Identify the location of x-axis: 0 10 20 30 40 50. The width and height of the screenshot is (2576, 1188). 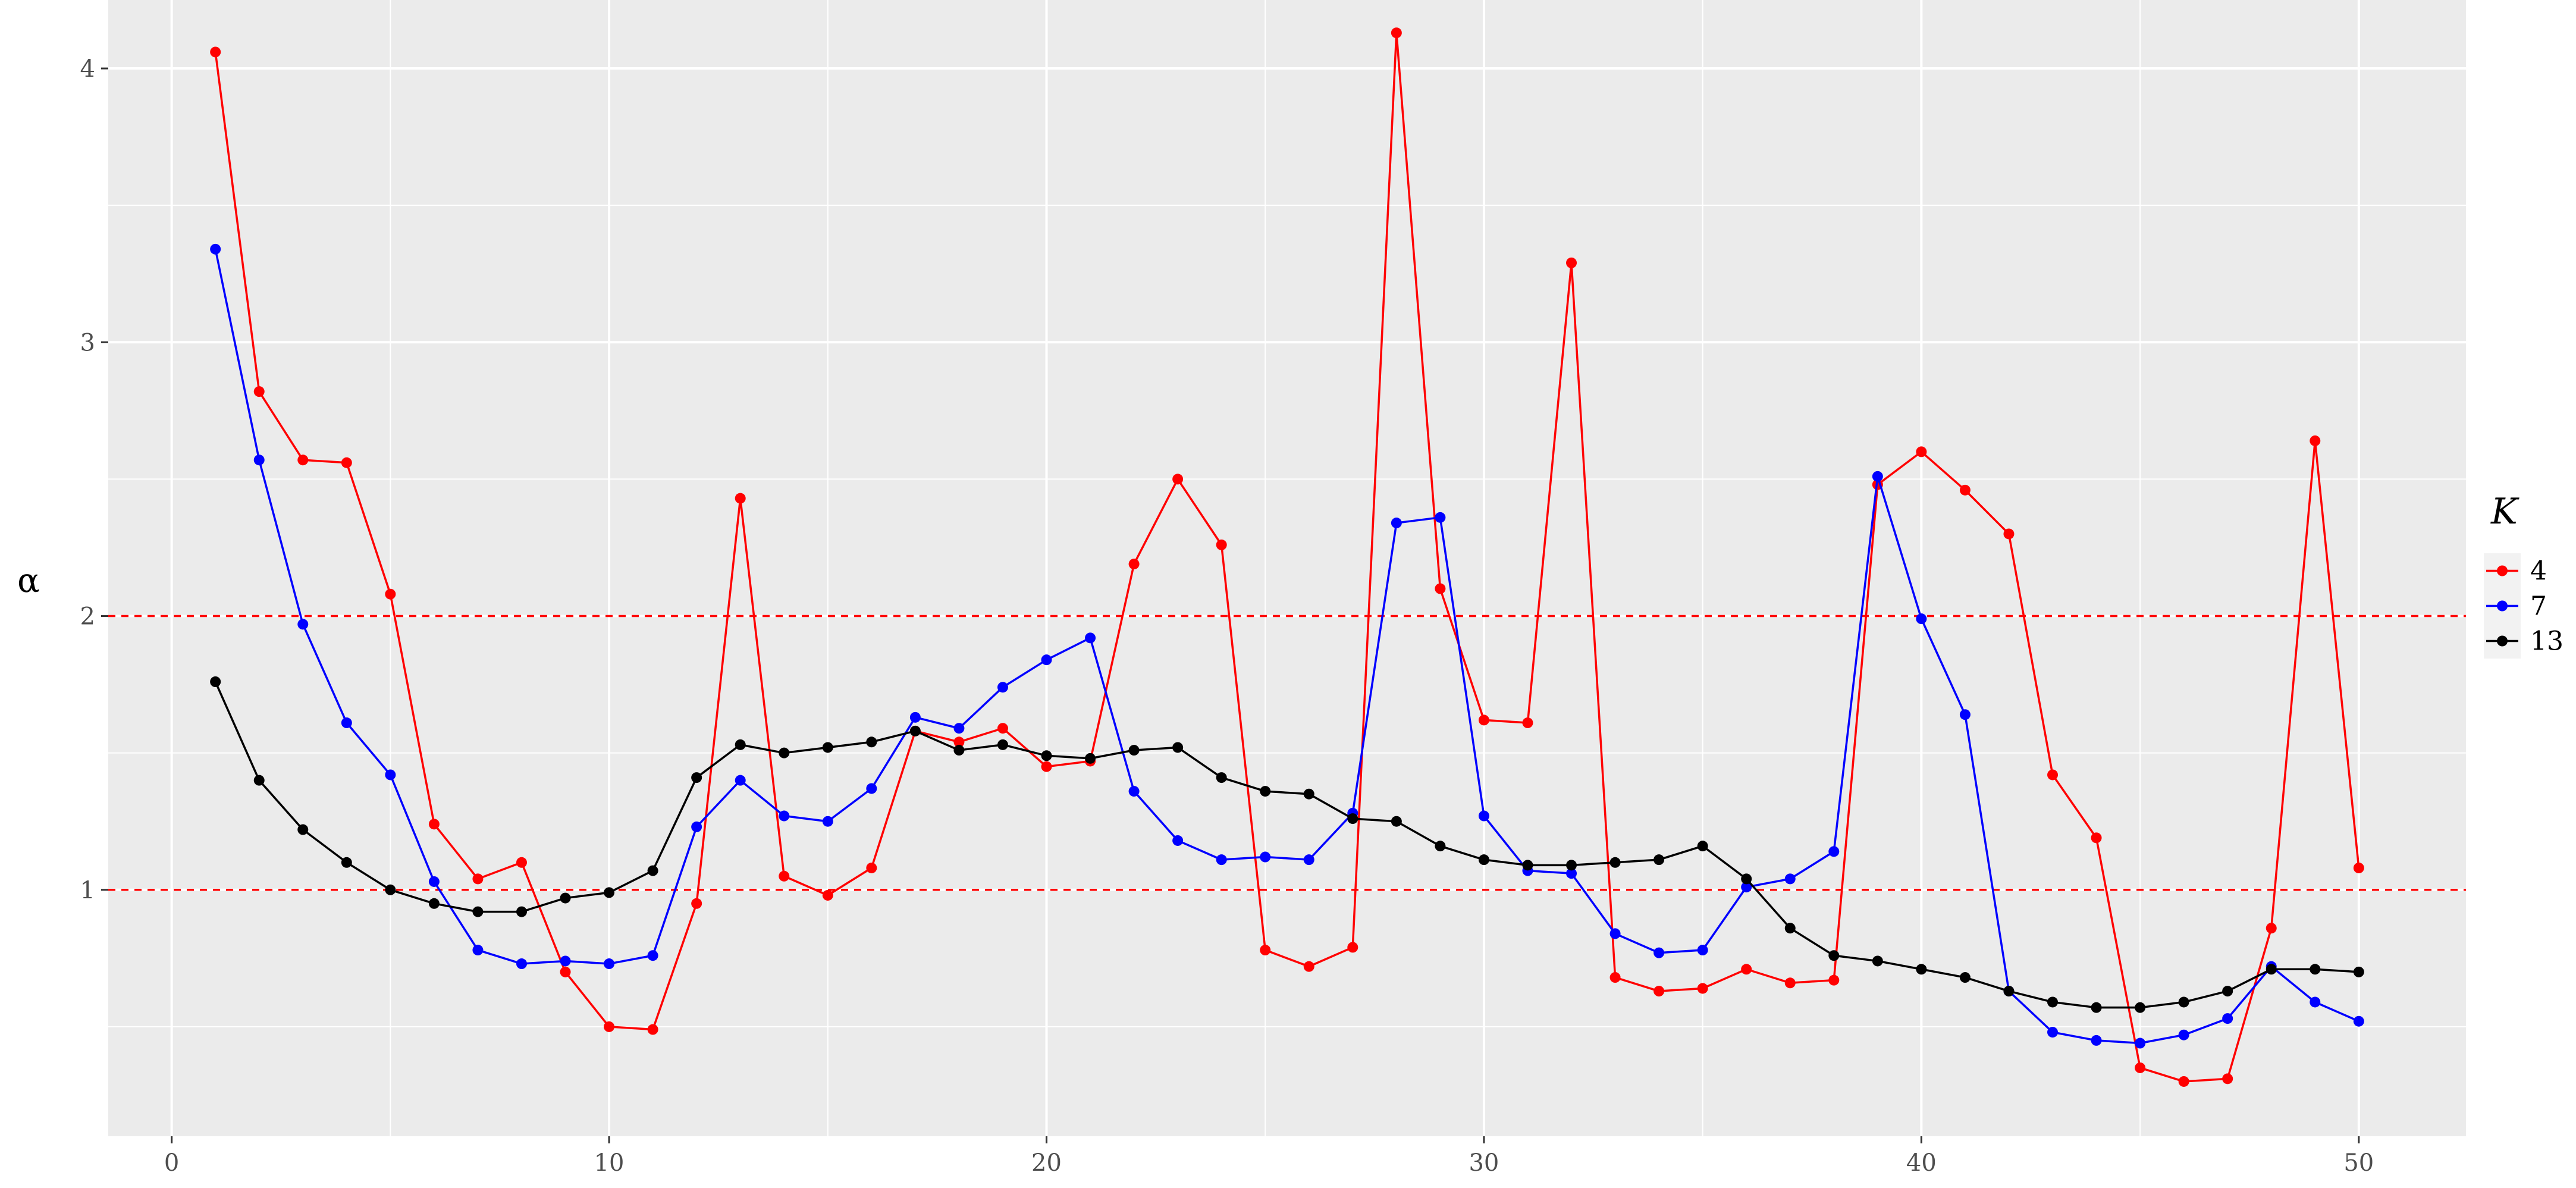
(1269, 1157).